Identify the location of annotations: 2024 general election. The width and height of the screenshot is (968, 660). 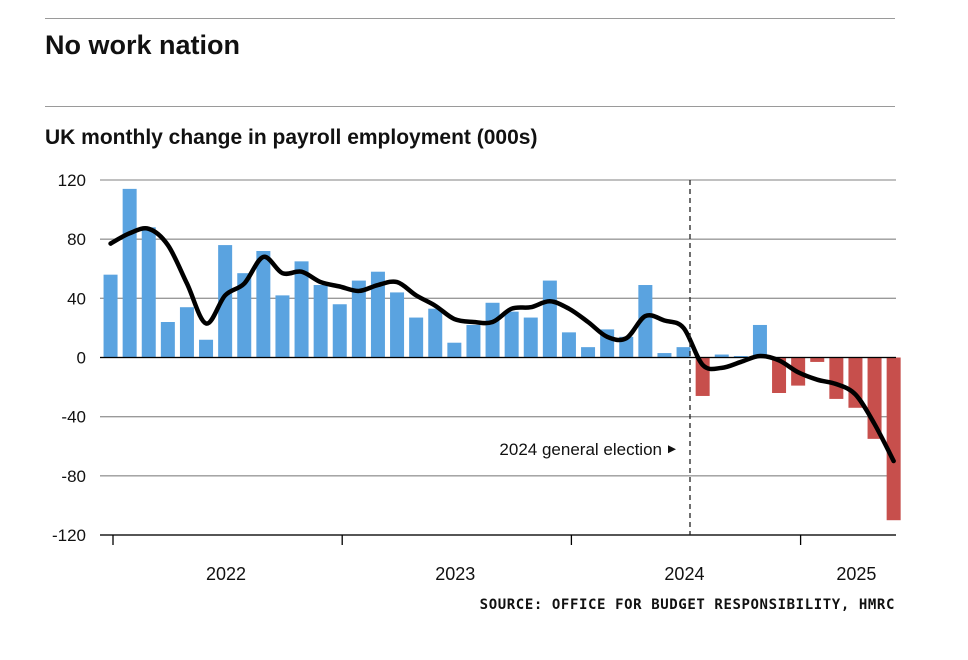
(595, 357).